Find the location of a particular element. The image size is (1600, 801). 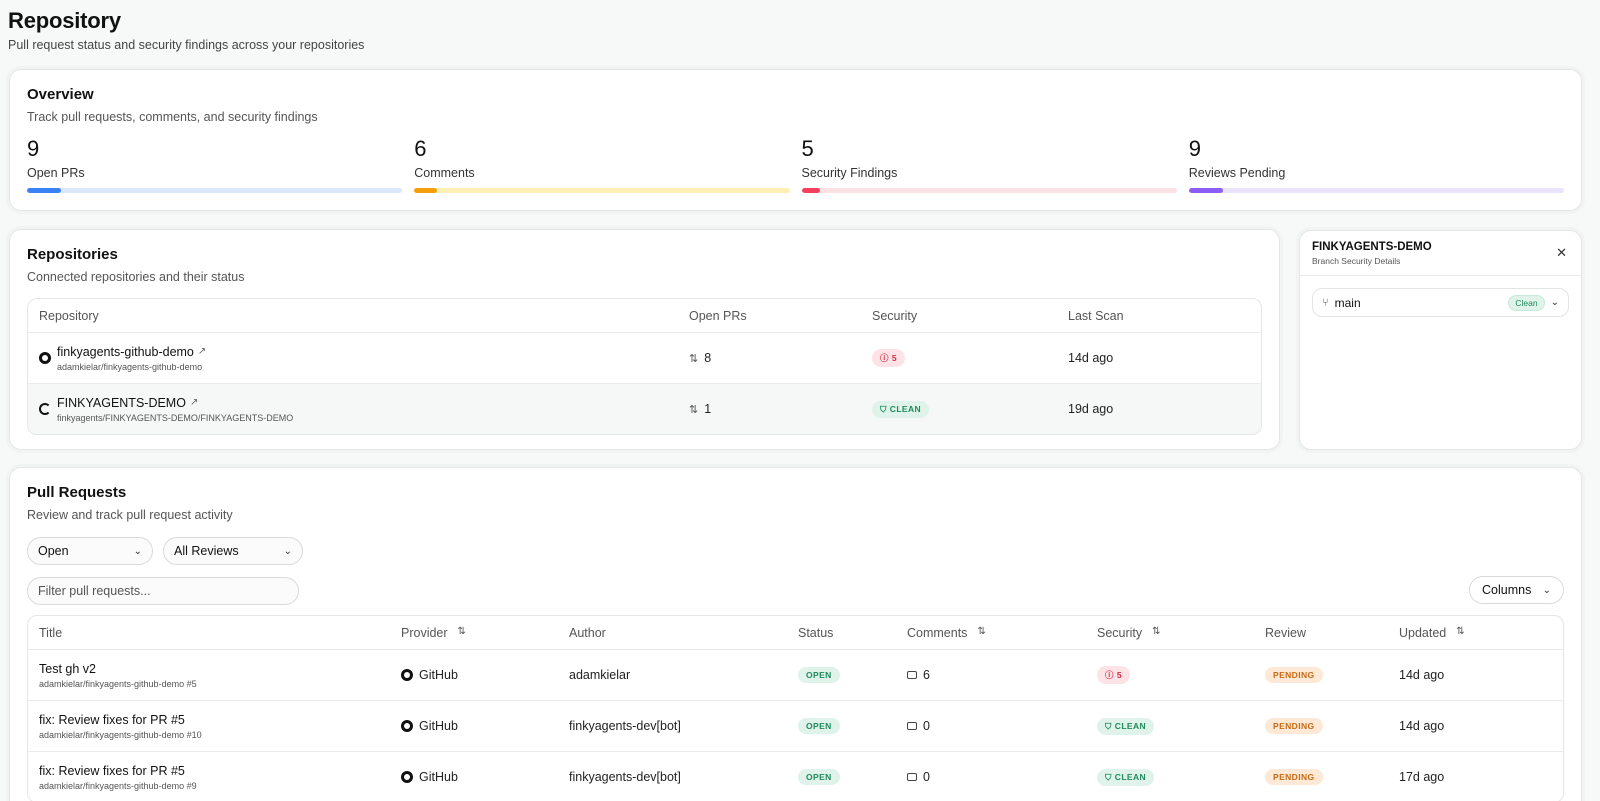

open-prs-count: 1 is located at coordinates (708, 409).